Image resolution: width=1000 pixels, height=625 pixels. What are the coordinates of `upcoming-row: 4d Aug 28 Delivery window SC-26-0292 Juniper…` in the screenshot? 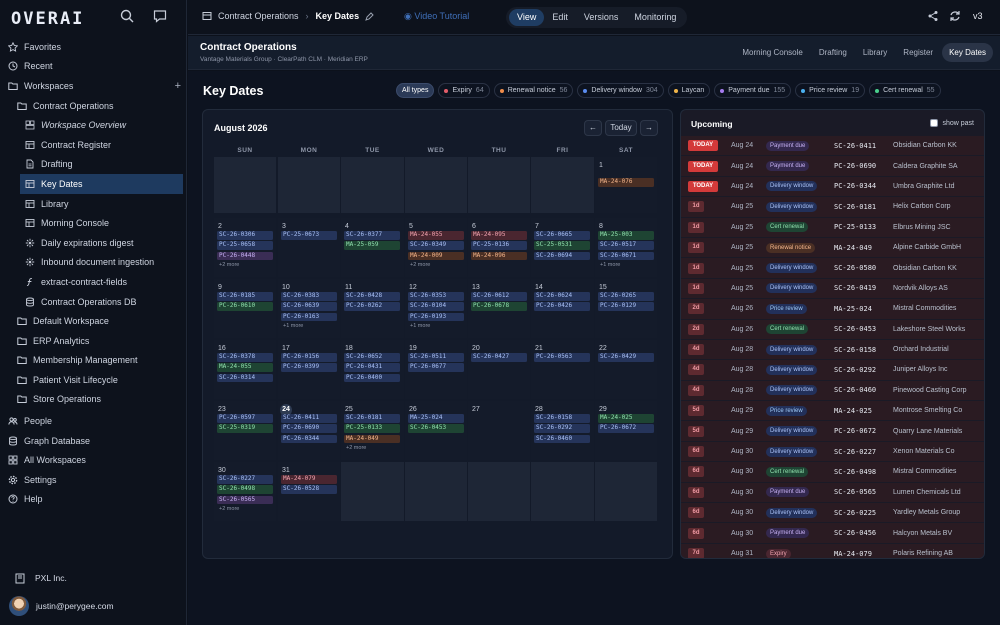 It's located at (832, 370).